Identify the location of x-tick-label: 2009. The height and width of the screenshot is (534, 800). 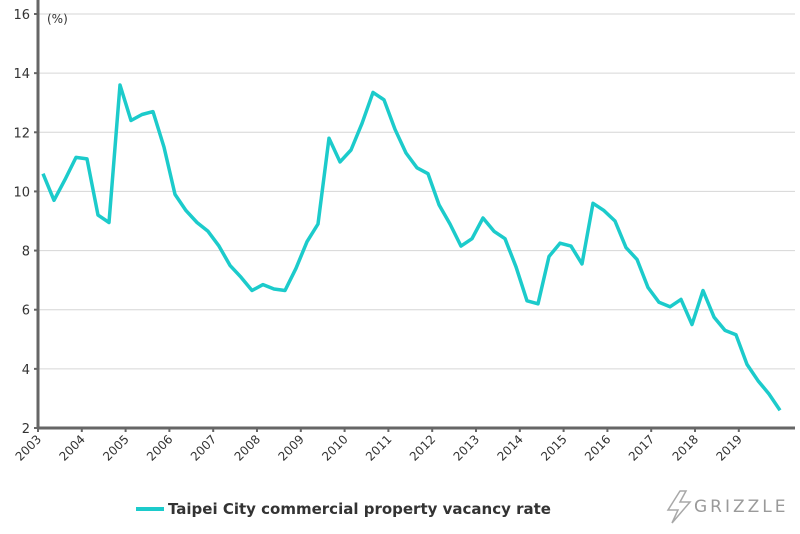
(290, 447).